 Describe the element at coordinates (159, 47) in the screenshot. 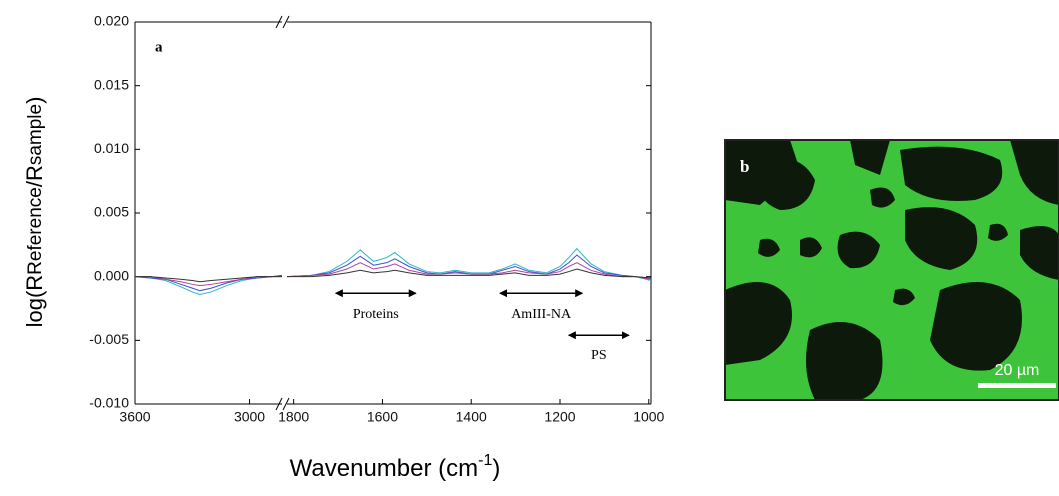

I see `panel-label: a` at that location.